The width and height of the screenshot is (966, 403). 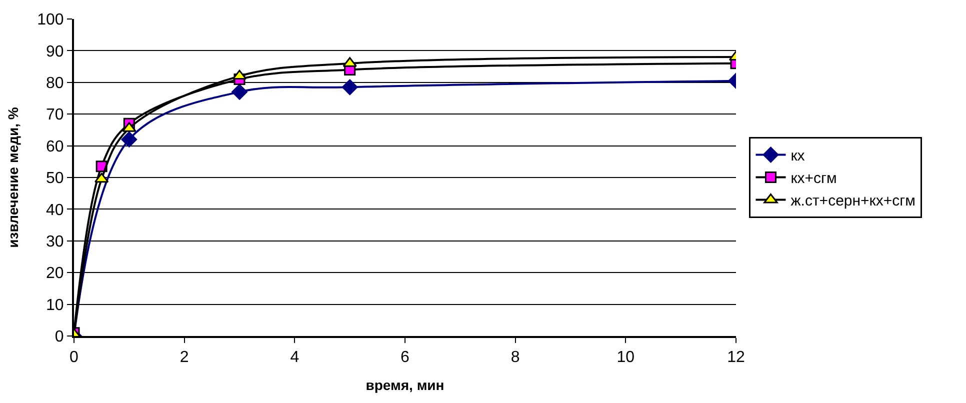 What do you see at coordinates (295, 357) in the screenshot?
I see `x-tick-label: 4` at bounding box center [295, 357].